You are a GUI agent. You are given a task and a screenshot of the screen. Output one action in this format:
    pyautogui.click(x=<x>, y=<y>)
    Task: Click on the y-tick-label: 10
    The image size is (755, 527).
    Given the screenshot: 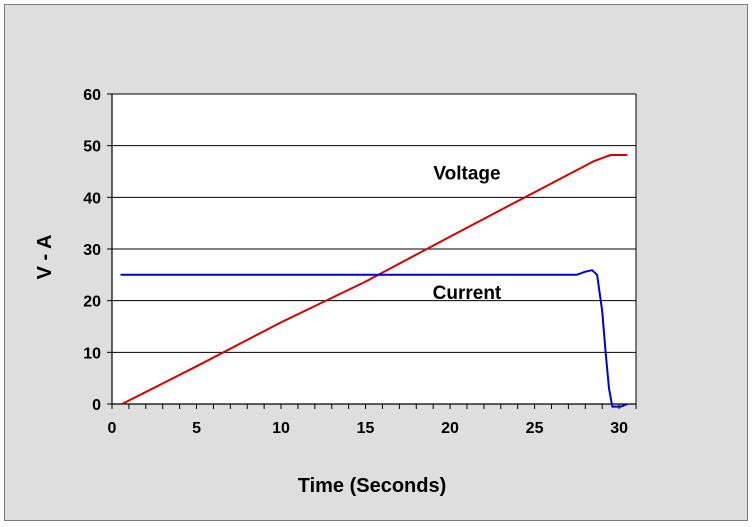 What is the action you would take?
    pyautogui.click(x=92, y=353)
    